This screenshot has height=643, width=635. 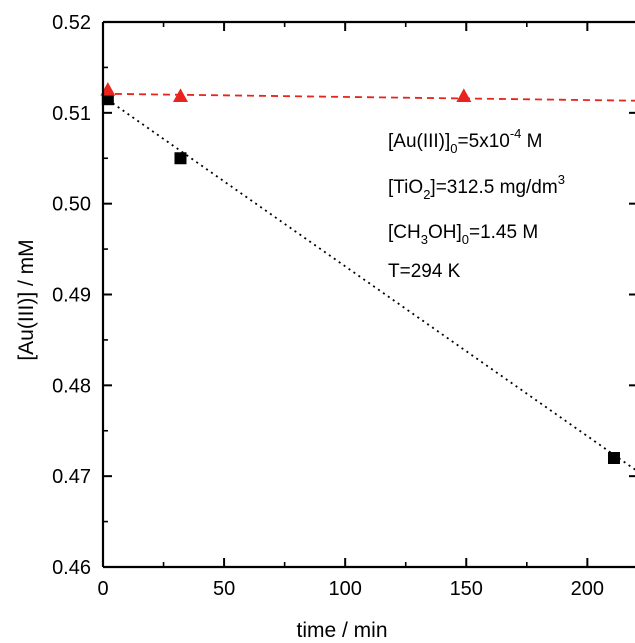 What do you see at coordinates (587, 589) in the screenshot?
I see `x-tick-label: 200` at bounding box center [587, 589].